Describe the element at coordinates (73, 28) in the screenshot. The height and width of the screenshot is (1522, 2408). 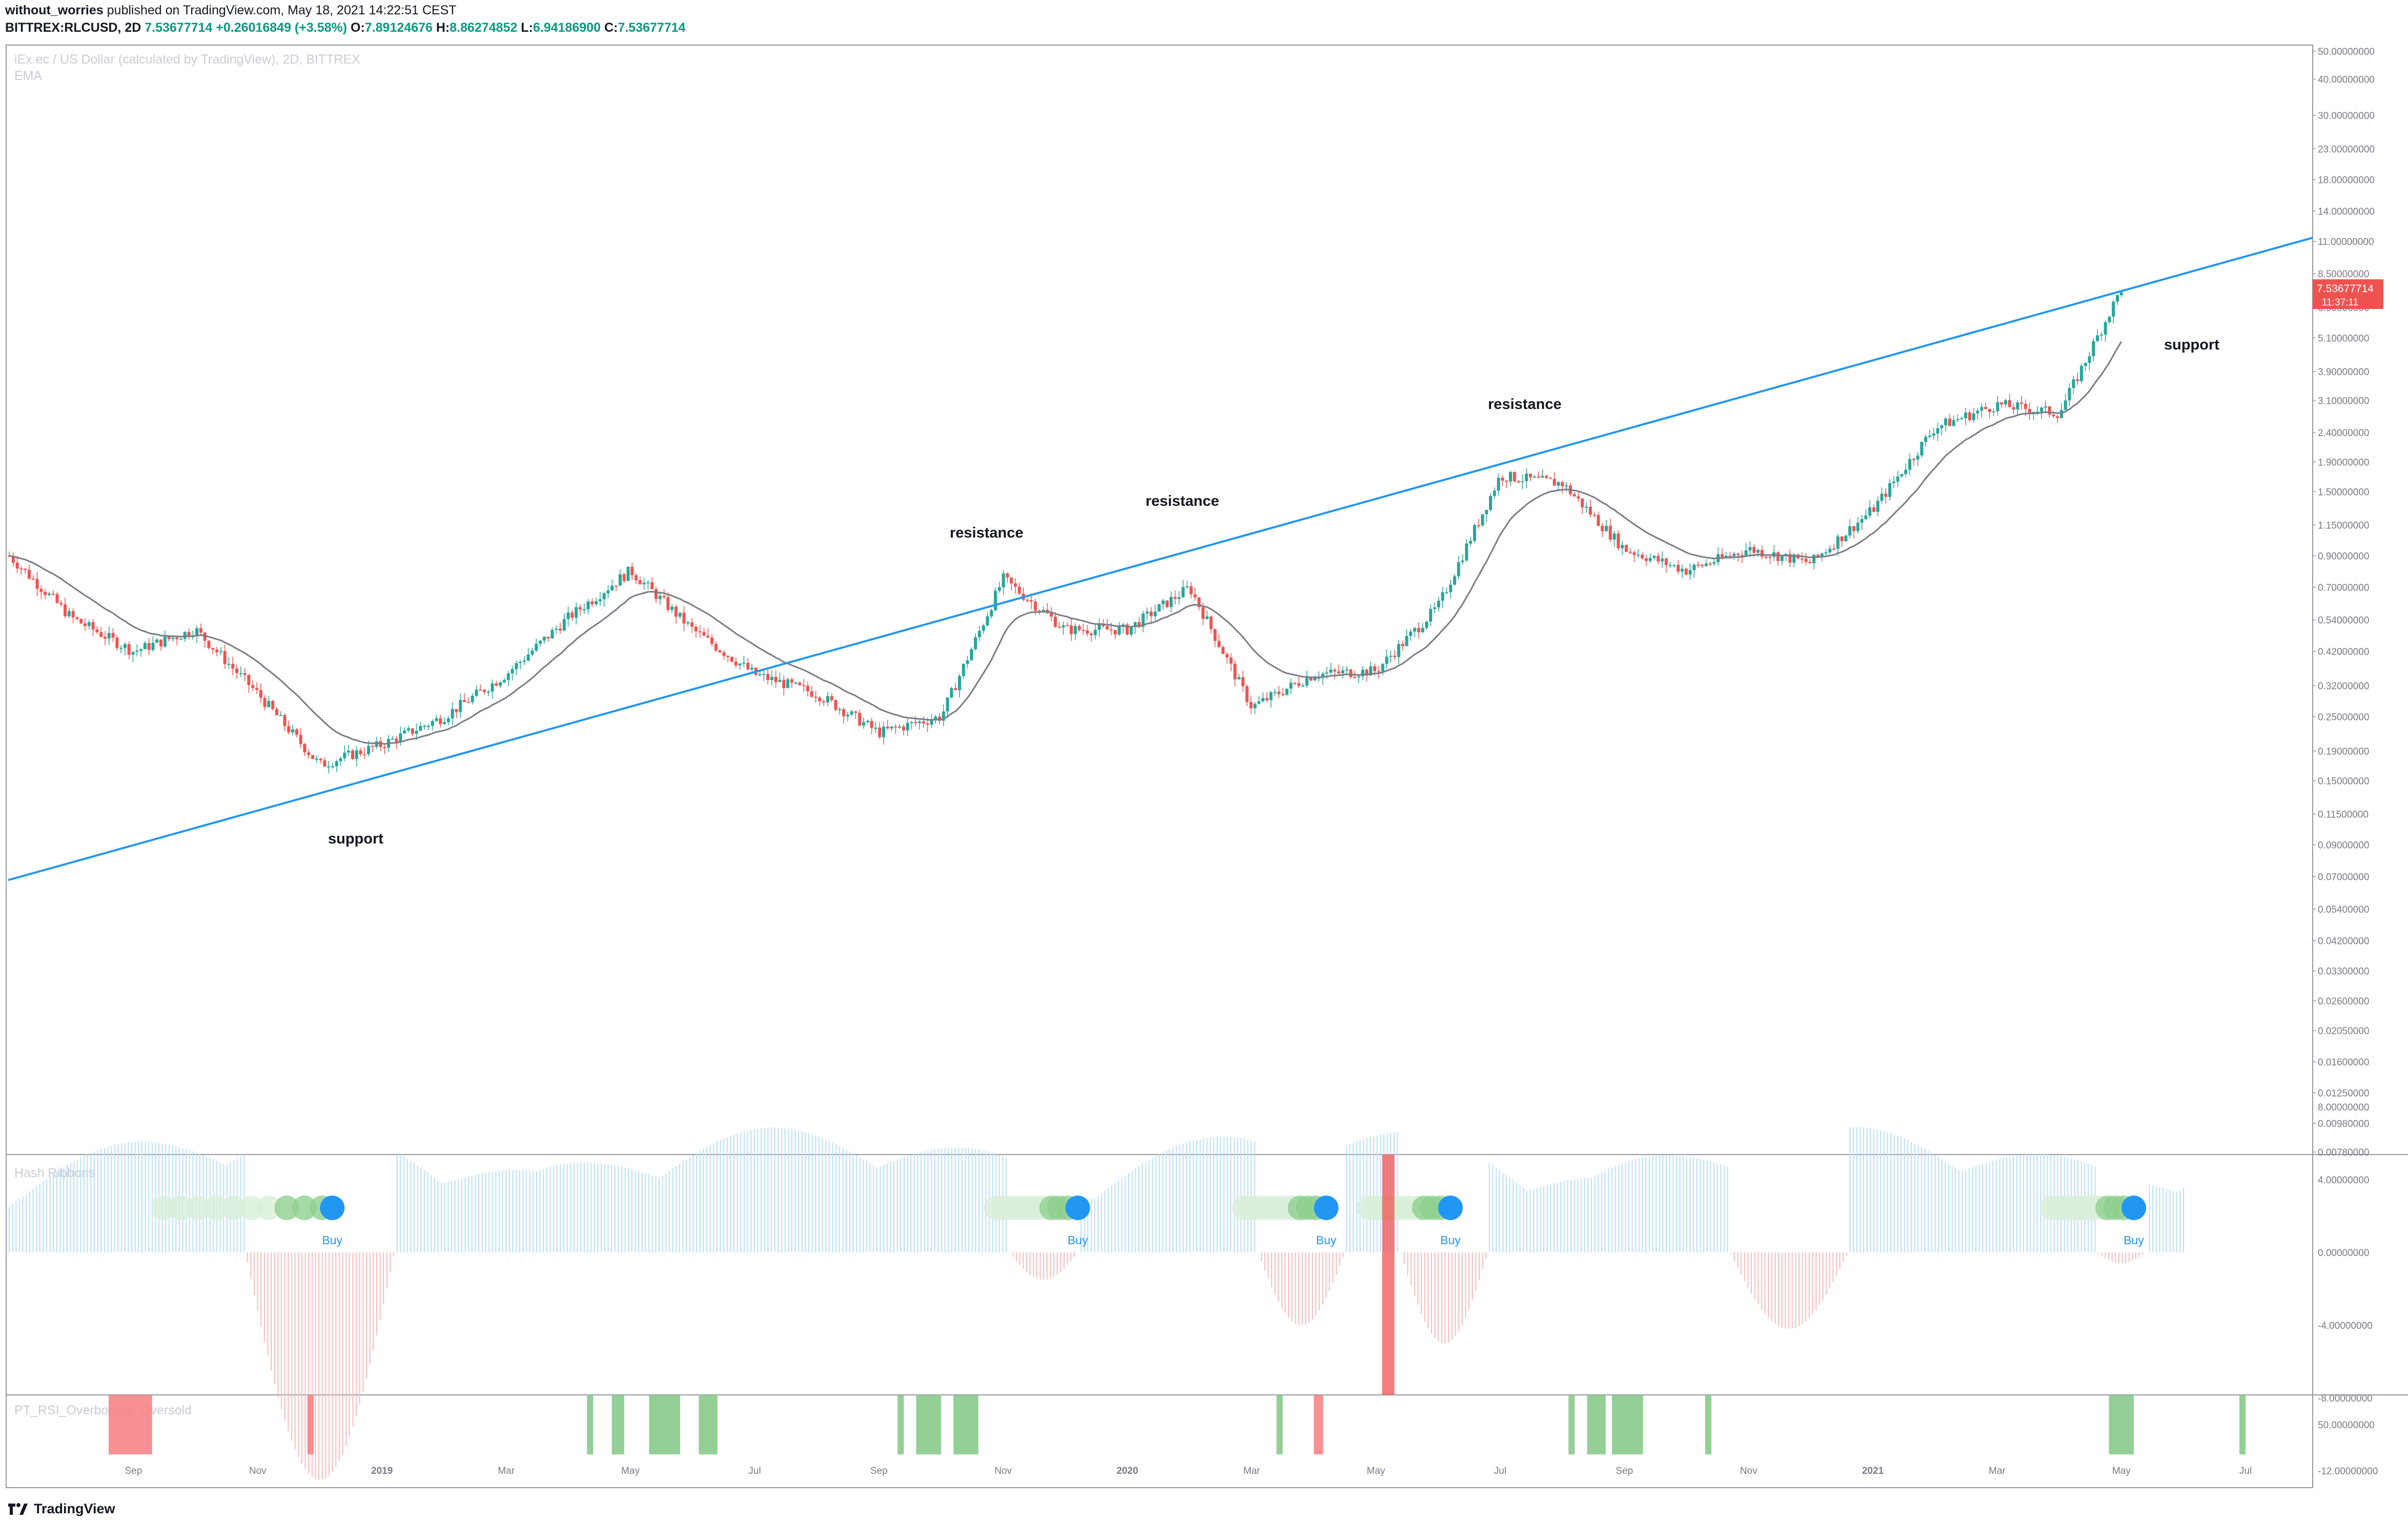
I see `symbol-label: BITTREX:RLCUSD, 2D` at that location.